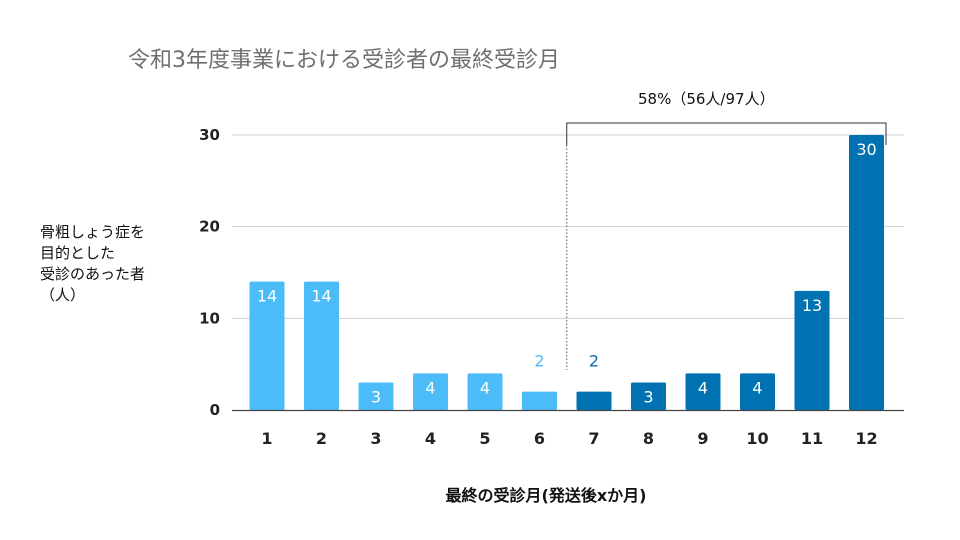 Image resolution: width=960 pixels, height=540 pixels. I want to click on chart-title: 令和3年度事業における受診者の最終受診月, so click(344, 60).